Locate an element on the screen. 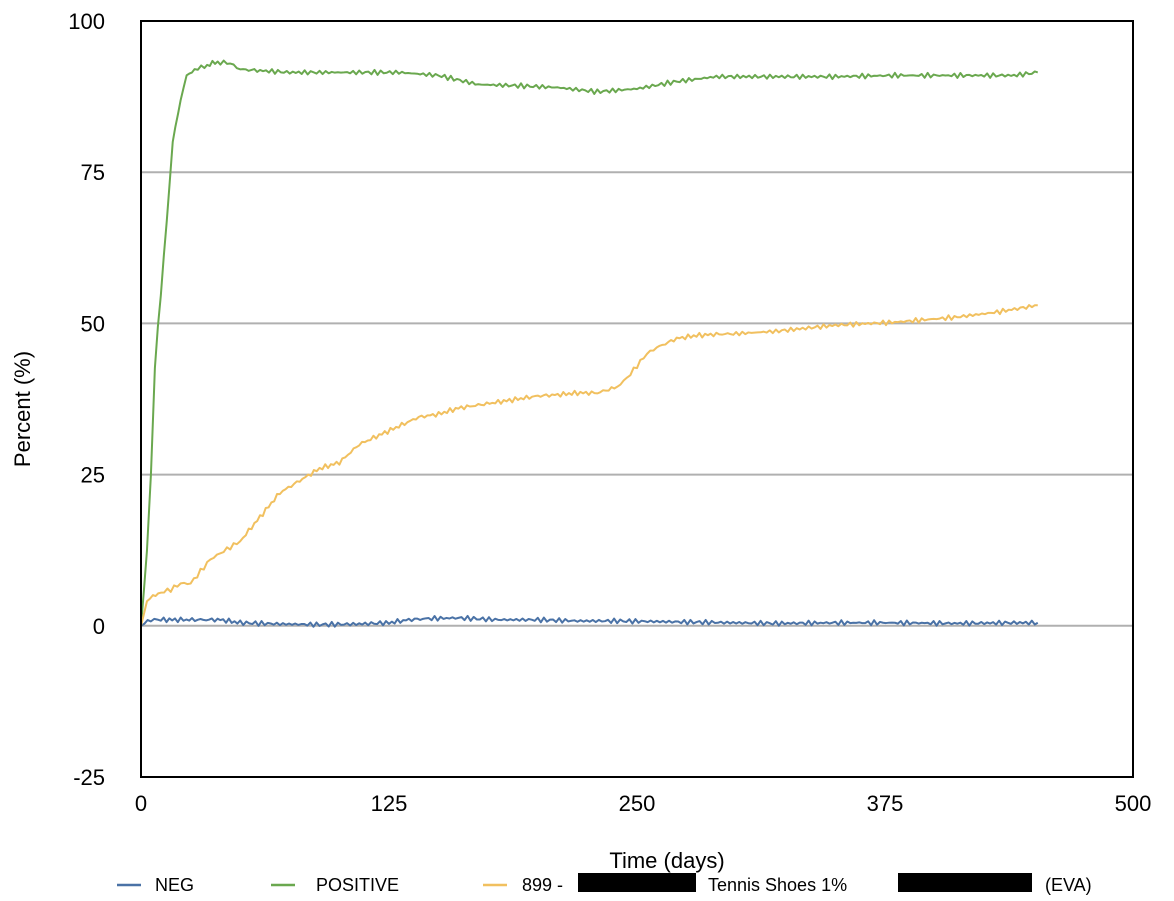 This screenshot has width=1174, height=901. x-axis-ticks: 0 125 250 375 500 is located at coordinates (643, 803).